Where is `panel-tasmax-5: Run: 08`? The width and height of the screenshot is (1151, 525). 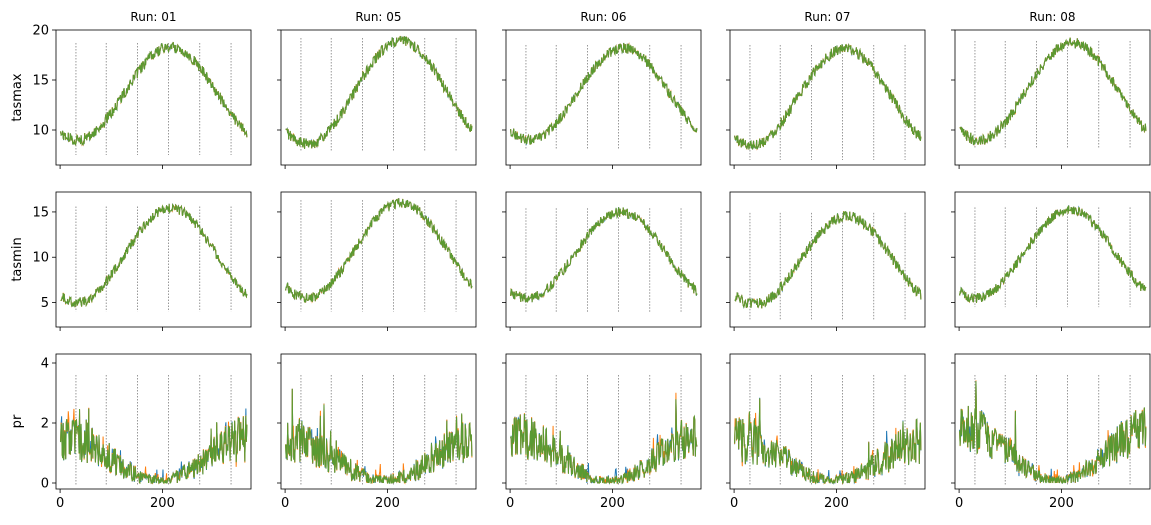 panel-tasmax-5: Run: 08 is located at coordinates (1051, 89).